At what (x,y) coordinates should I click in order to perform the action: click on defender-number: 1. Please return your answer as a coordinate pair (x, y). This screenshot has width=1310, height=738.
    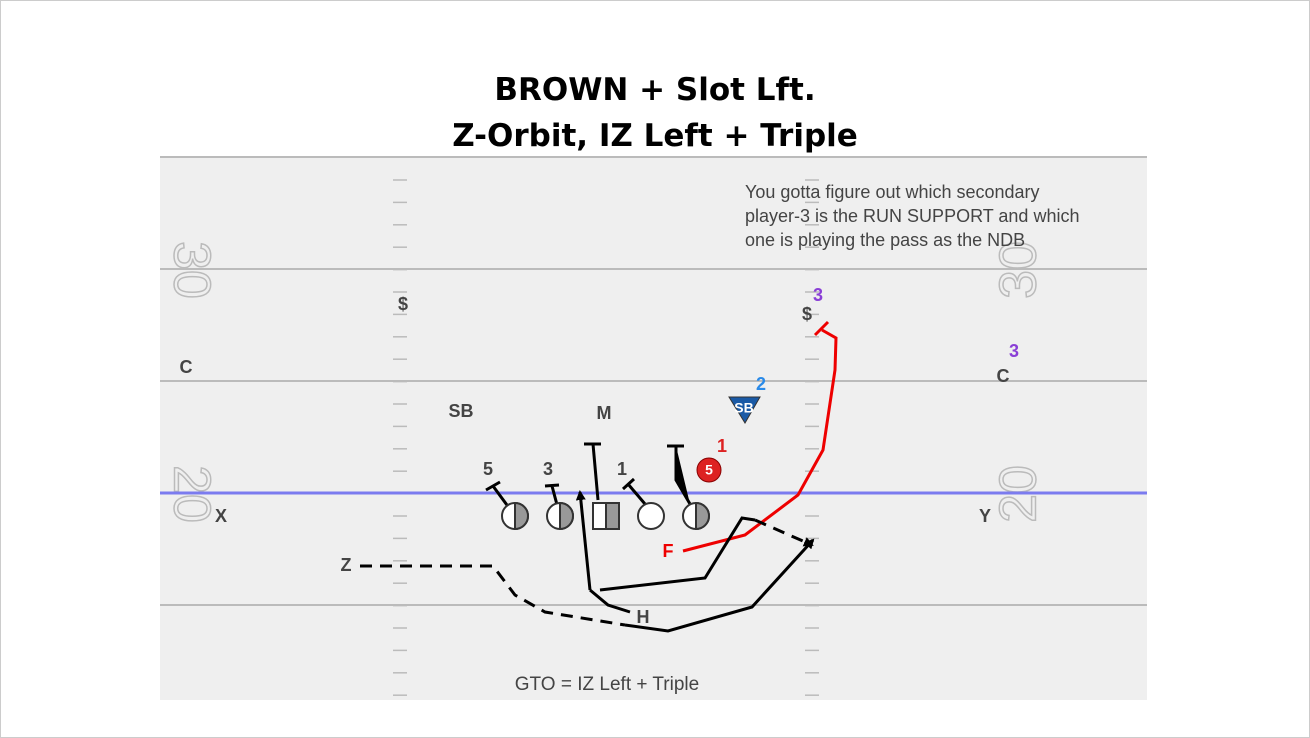
    Looking at the image, I should click on (722, 446).